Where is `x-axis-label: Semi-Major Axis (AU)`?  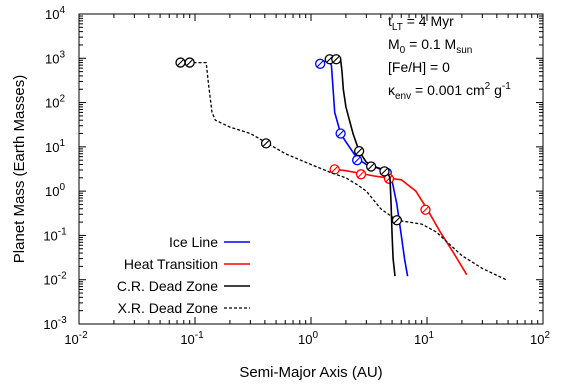 x-axis-label: Semi-Major Axis (AU) is located at coordinates (310, 372).